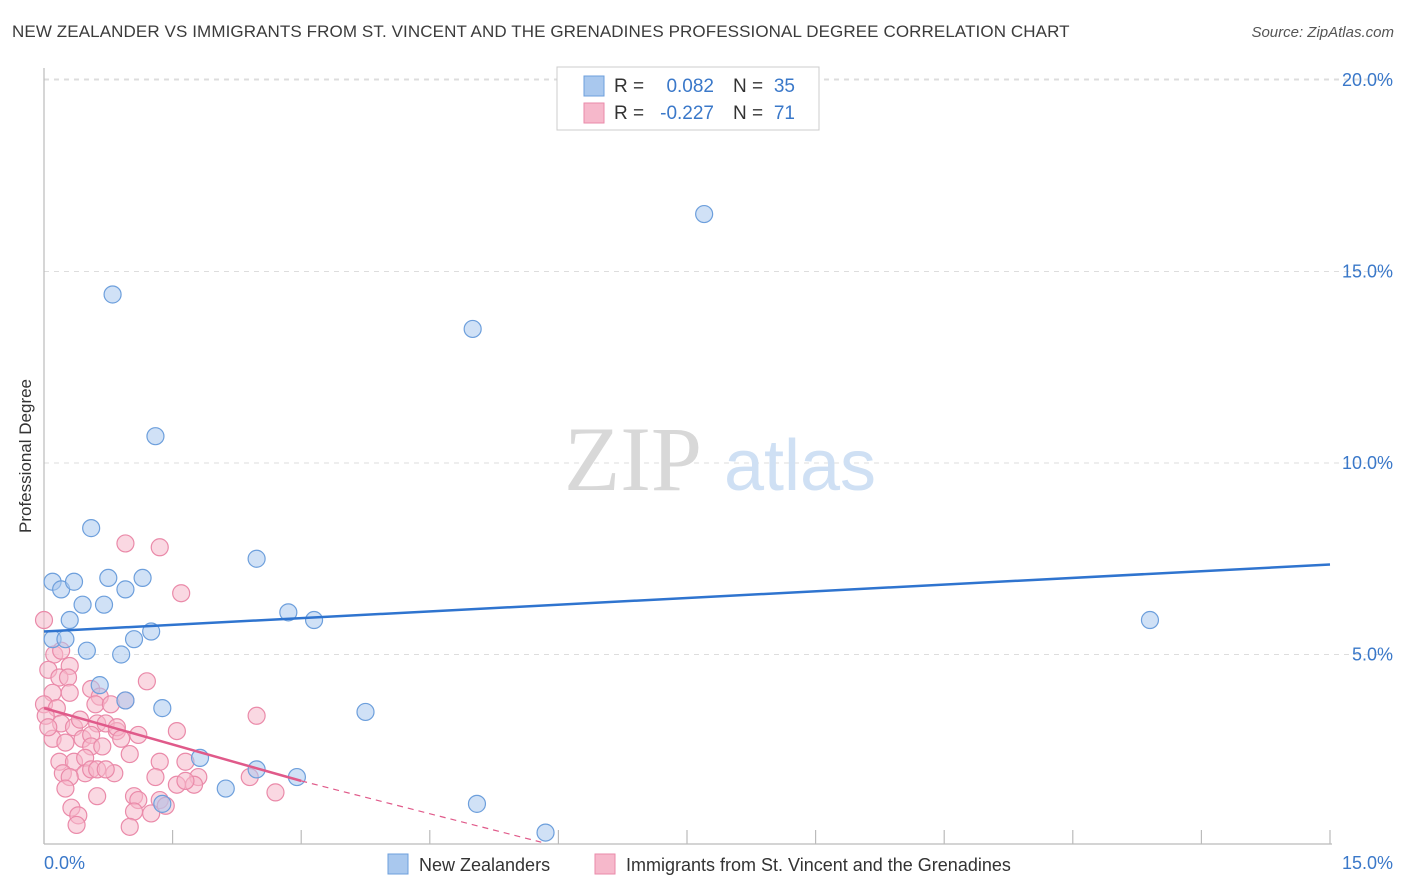 The height and width of the screenshot is (892, 1406). Describe the element at coordinates (172, 744) in the screenshot. I see `pink-trend-line` at that location.